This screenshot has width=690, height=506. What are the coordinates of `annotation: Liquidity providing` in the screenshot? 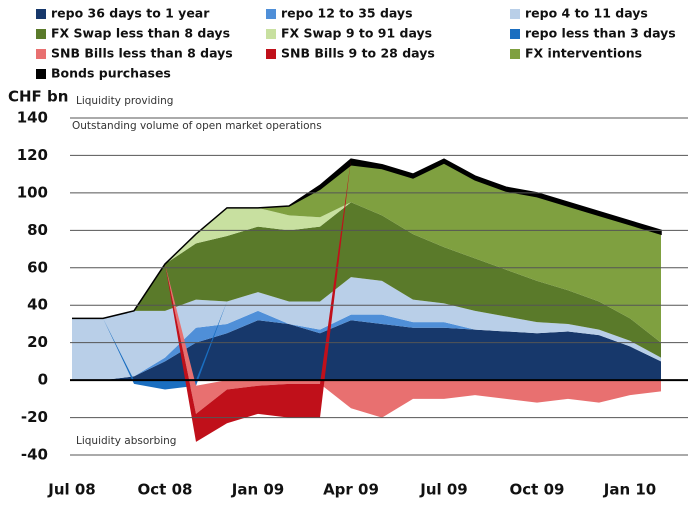 It's located at (124, 101).